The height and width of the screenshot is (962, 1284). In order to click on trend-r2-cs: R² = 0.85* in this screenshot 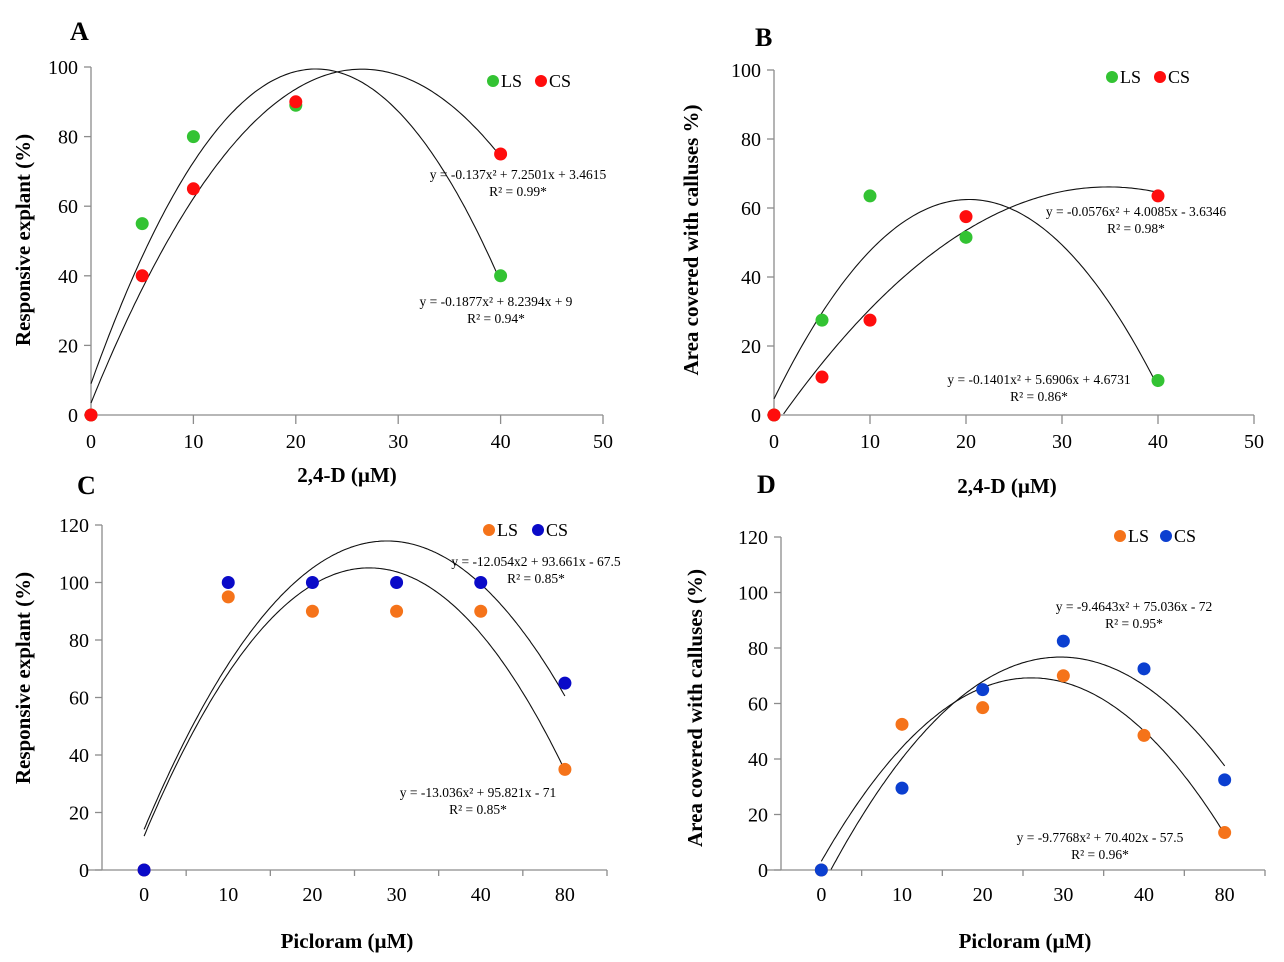, I will do `click(536, 578)`.